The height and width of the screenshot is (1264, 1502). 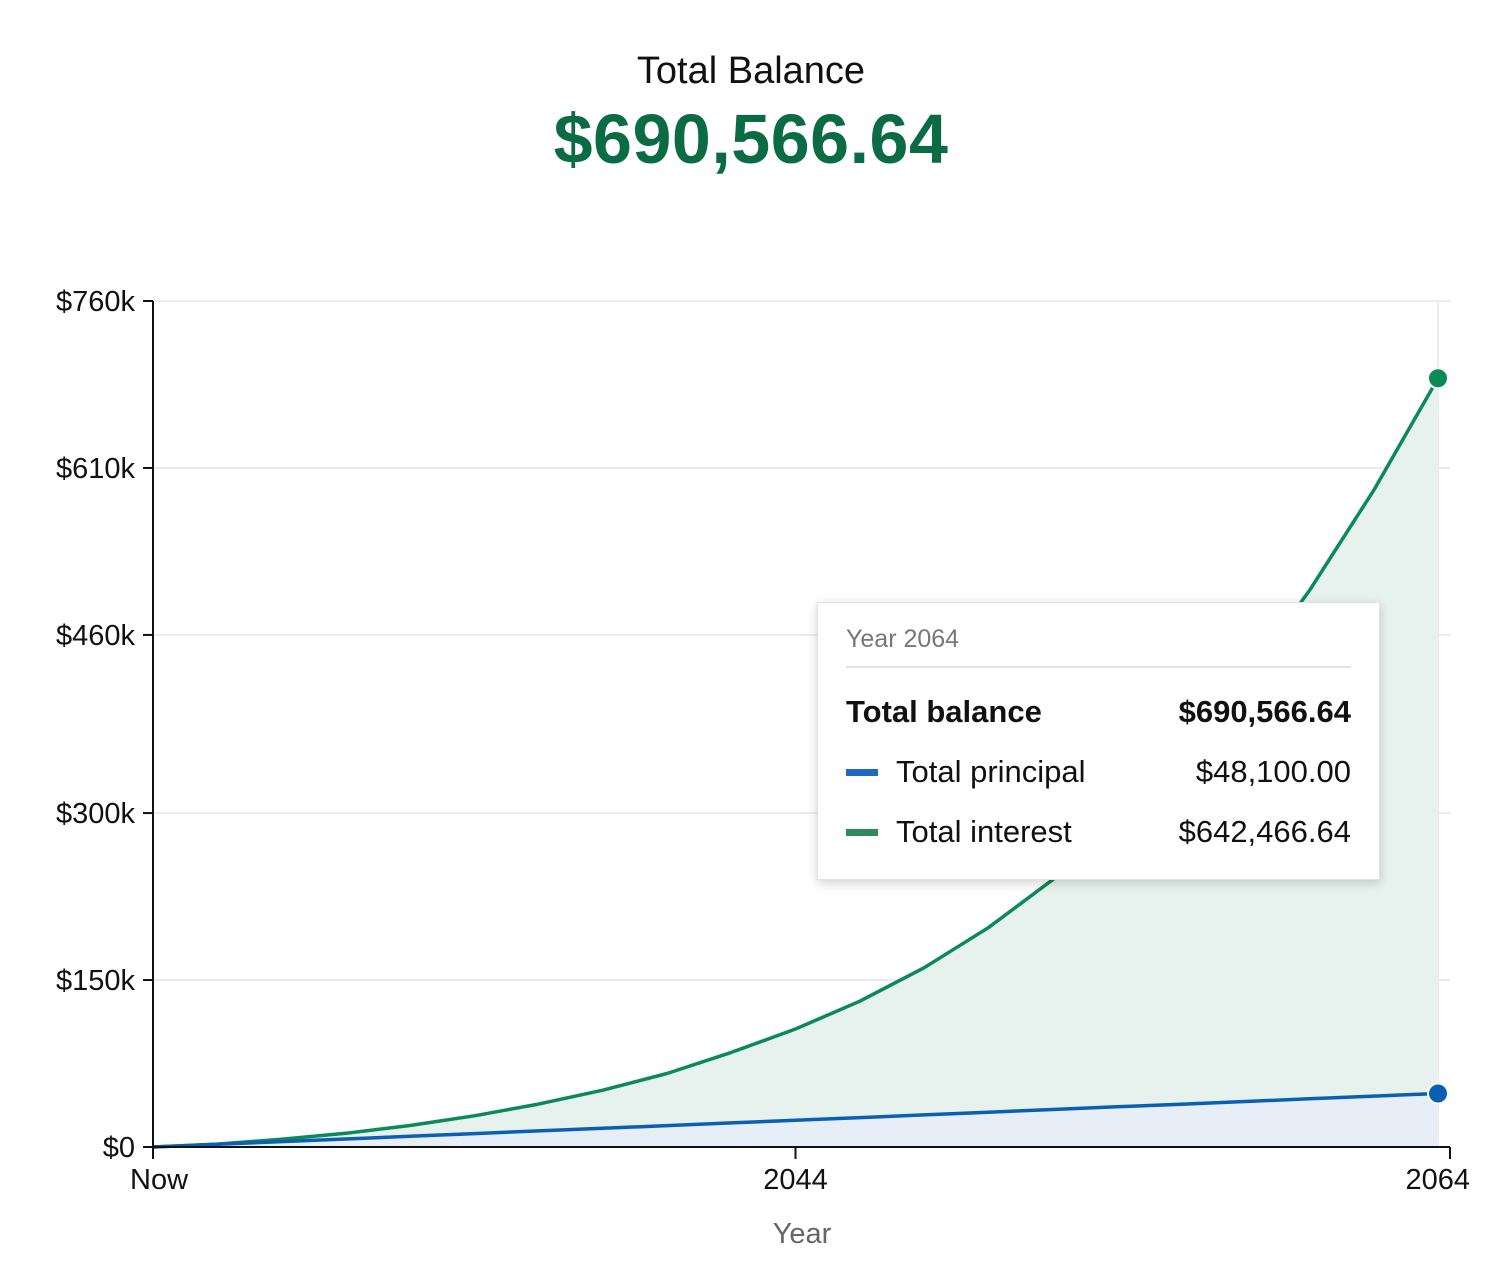 What do you see at coordinates (1264, 711) in the screenshot?
I see `tooltip-total-value: $690,566.64` at bounding box center [1264, 711].